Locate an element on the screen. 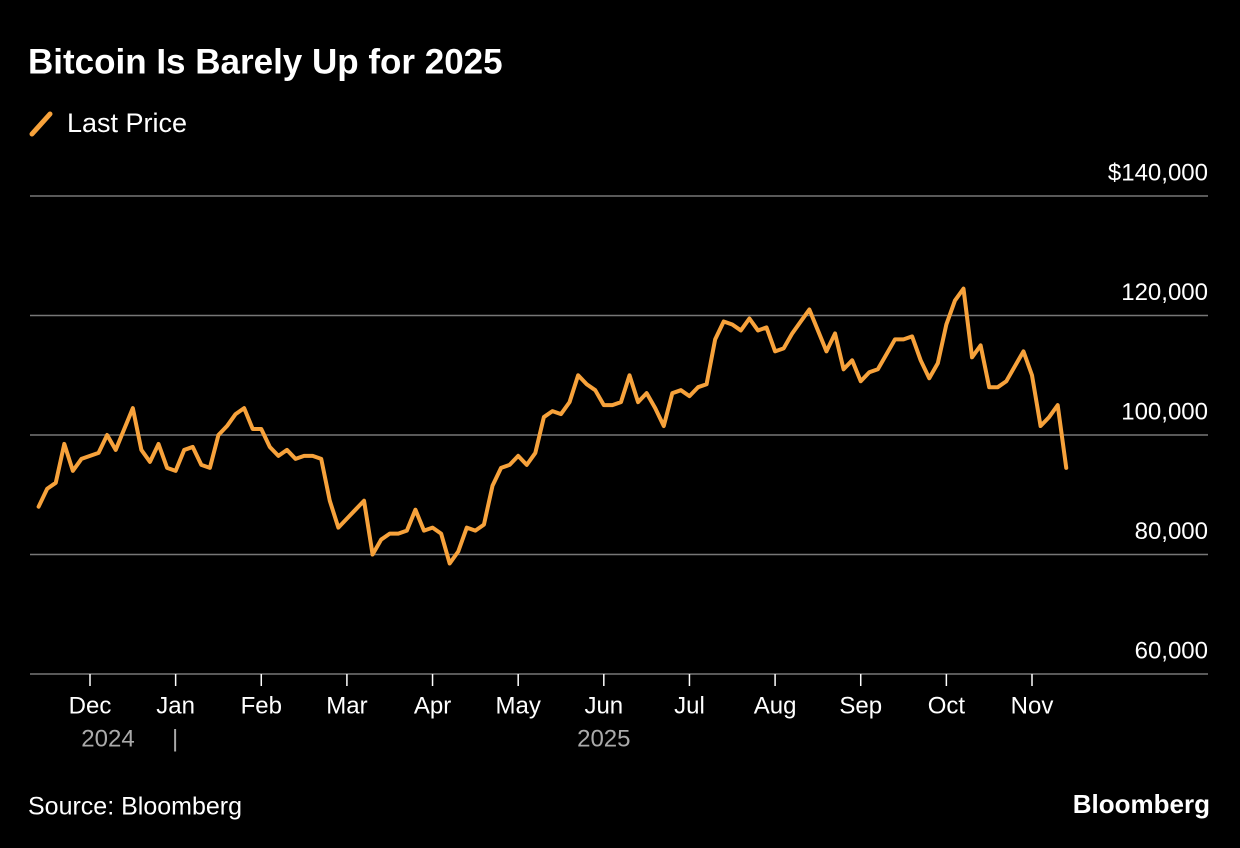 The image size is (1240, 848). chart-title: Bitcoin Is Barely Up for 2025 is located at coordinates (265, 61).